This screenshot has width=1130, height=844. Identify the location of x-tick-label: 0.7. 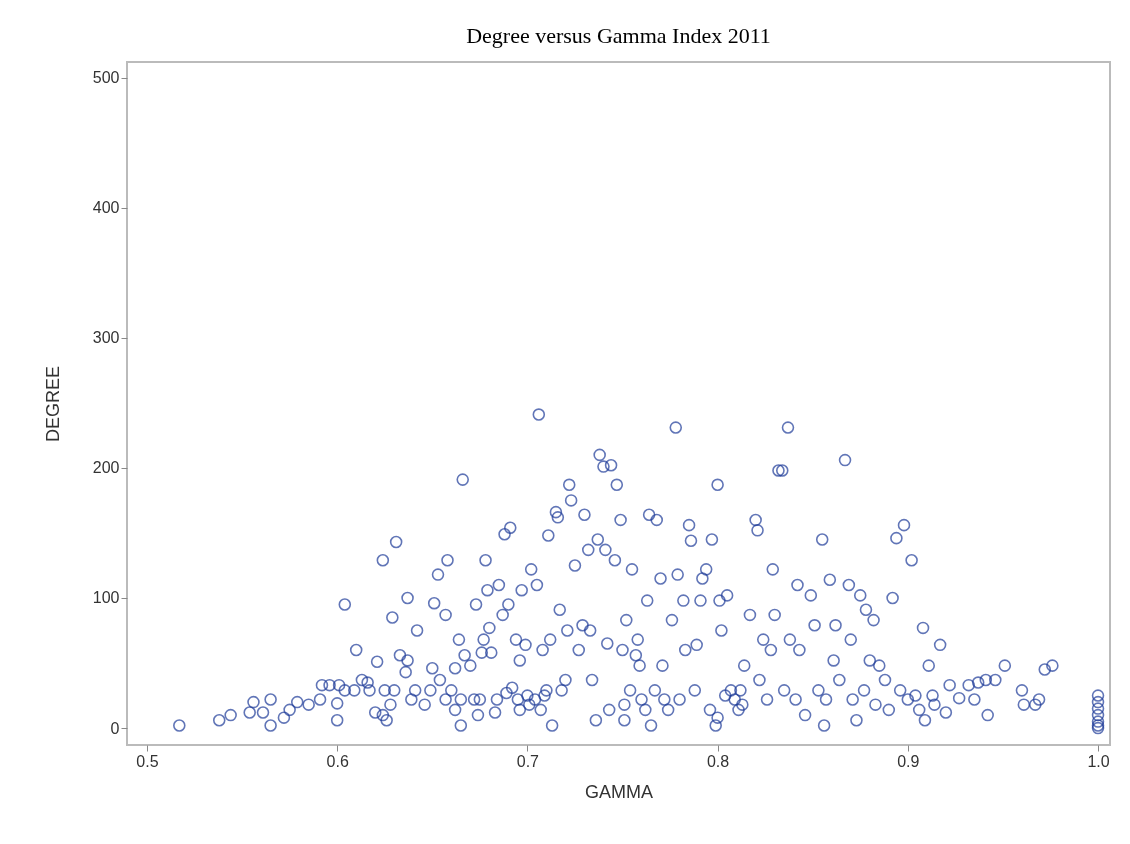
(528, 761).